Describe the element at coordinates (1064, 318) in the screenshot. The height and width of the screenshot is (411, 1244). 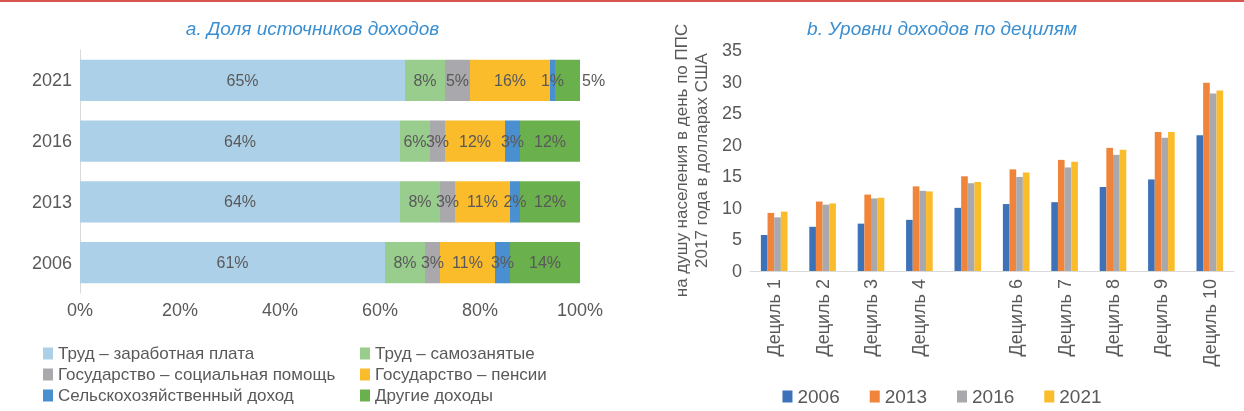
I see `x-tick-label: Дециль 7` at that location.